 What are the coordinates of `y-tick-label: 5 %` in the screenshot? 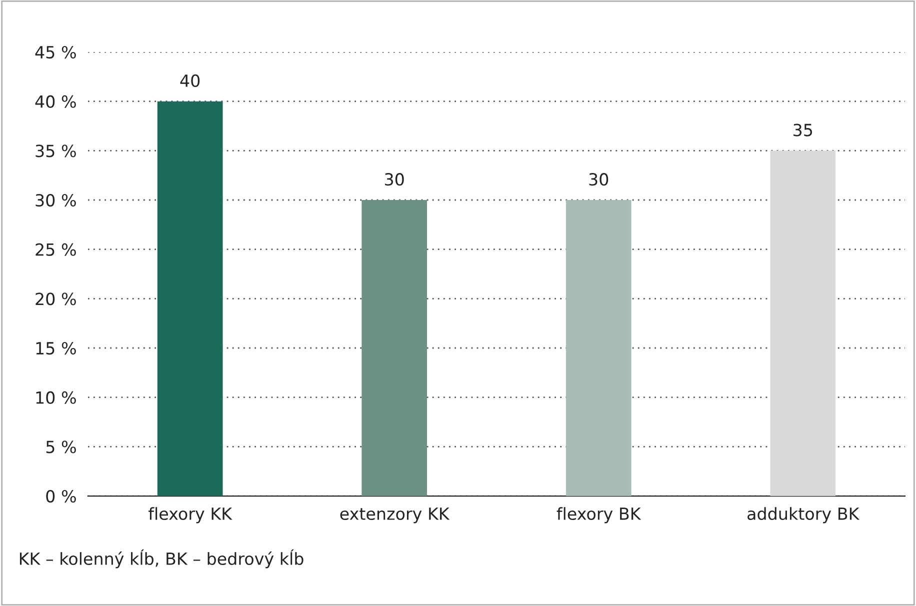 It's located at (61, 447).